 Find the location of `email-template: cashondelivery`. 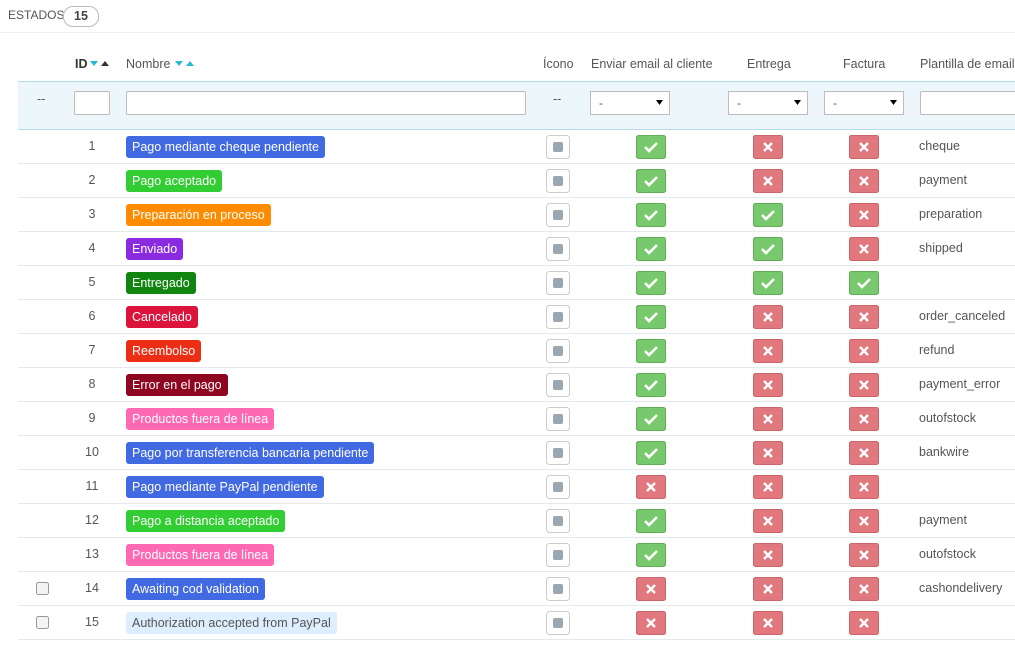

email-template: cashondelivery is located at coordinates (961, 588).